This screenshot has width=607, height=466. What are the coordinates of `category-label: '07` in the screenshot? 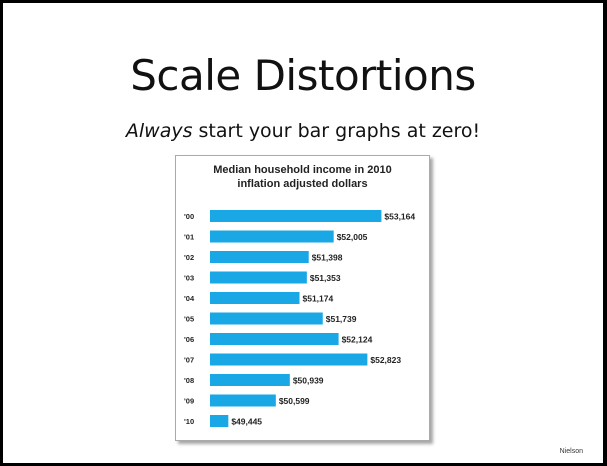 It's located at (189, 360).